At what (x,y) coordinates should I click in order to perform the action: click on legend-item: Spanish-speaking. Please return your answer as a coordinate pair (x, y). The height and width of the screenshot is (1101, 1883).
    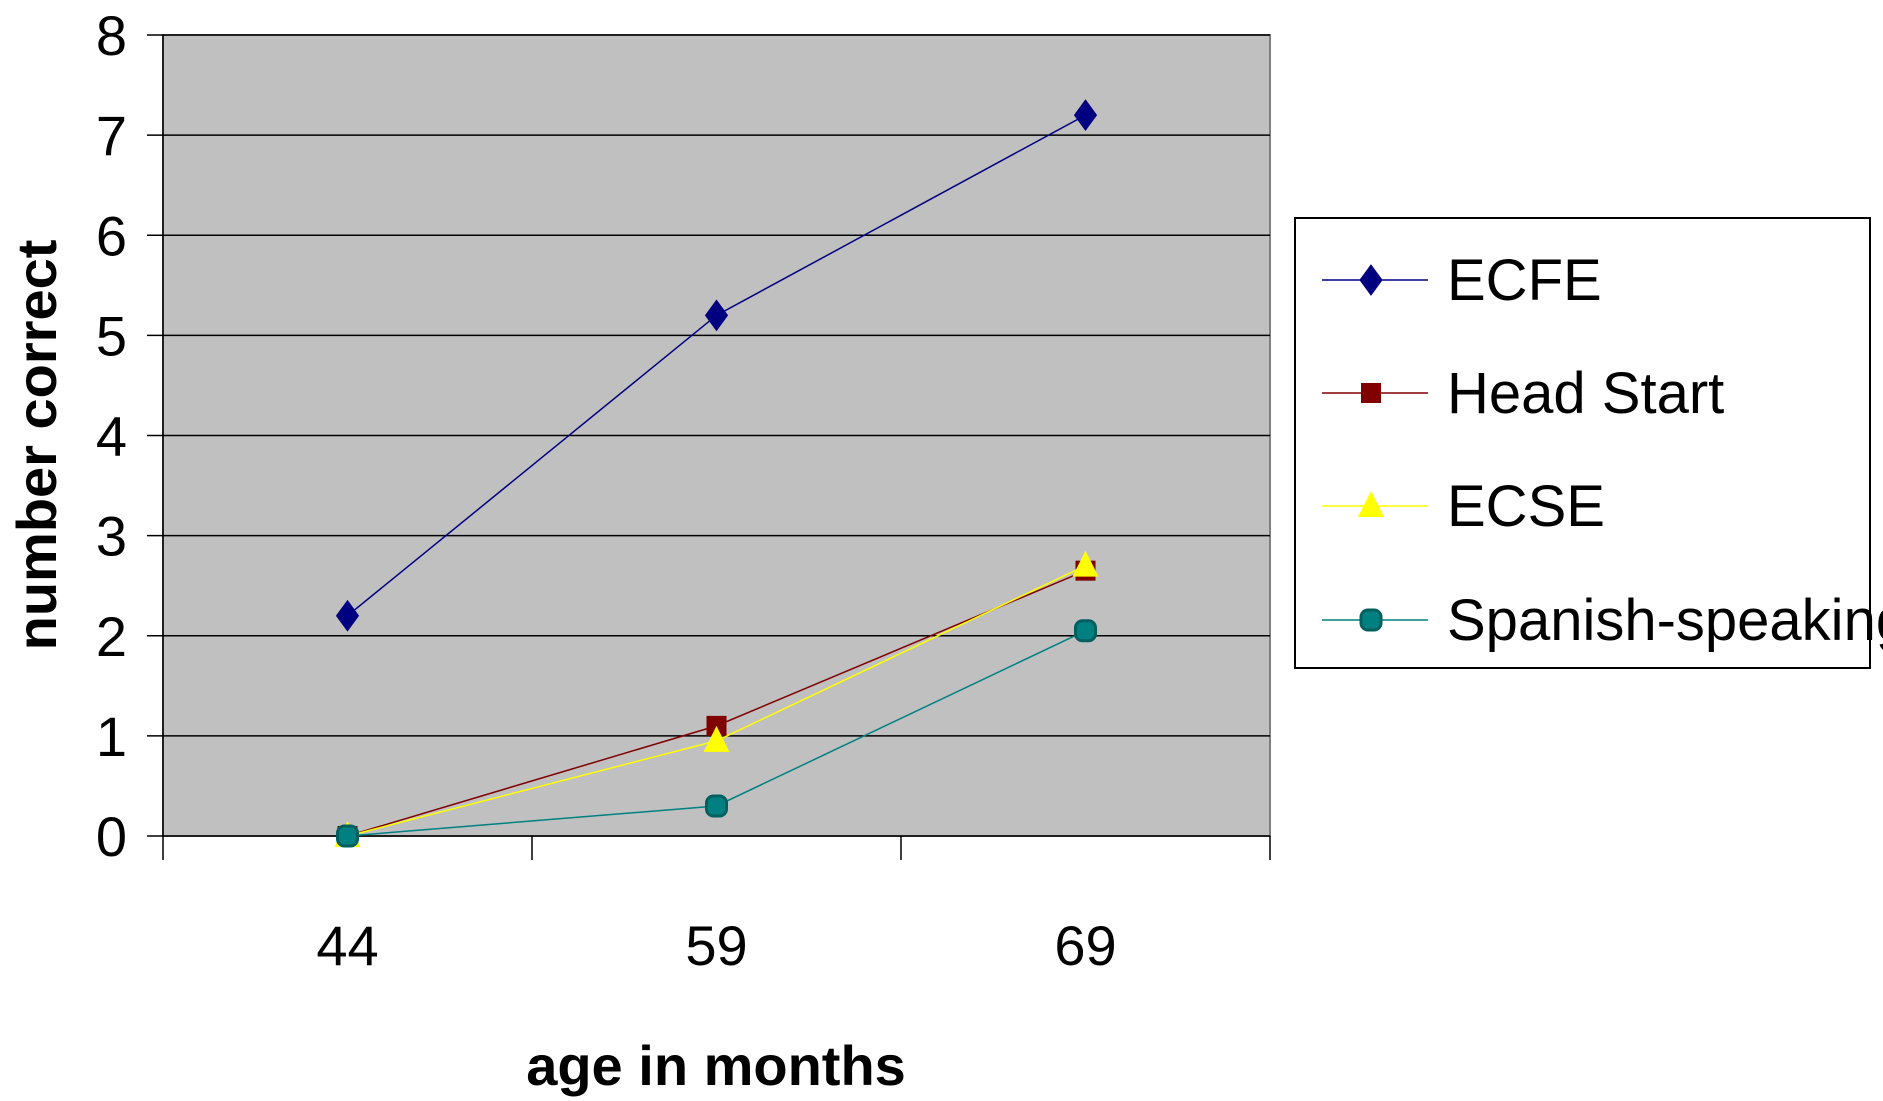
    Looking at the image, I should click on (1602, 620).